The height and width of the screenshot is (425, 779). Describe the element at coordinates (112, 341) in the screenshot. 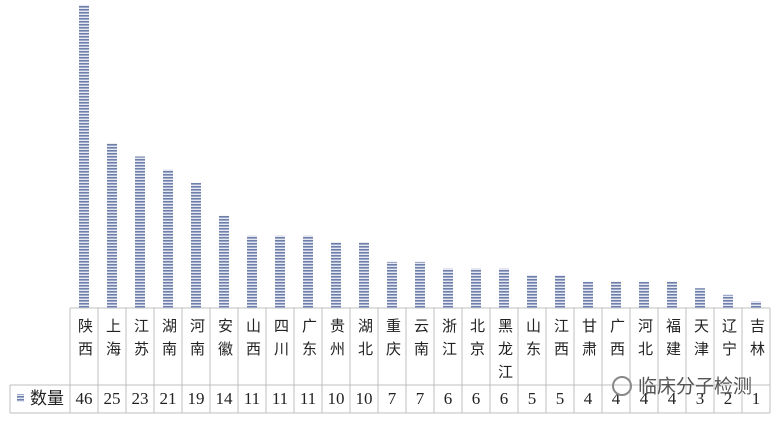

I see `x-tick-label: 上海` at that location.